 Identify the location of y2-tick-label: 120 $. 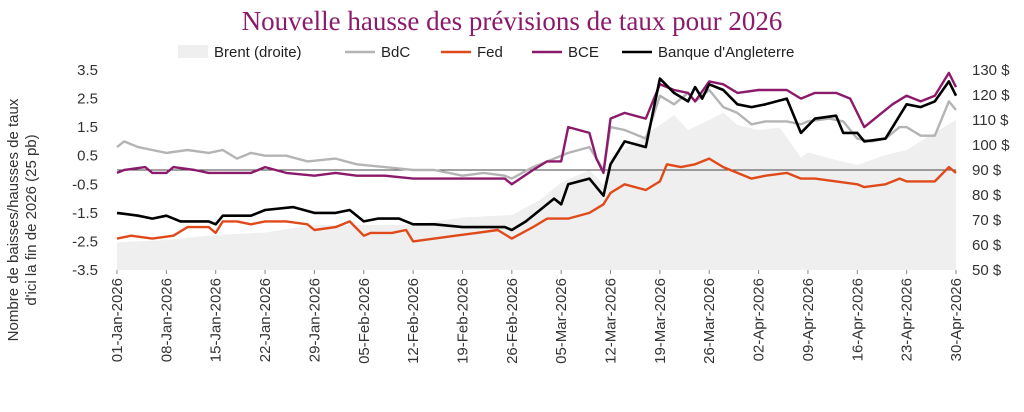
(991, 95).